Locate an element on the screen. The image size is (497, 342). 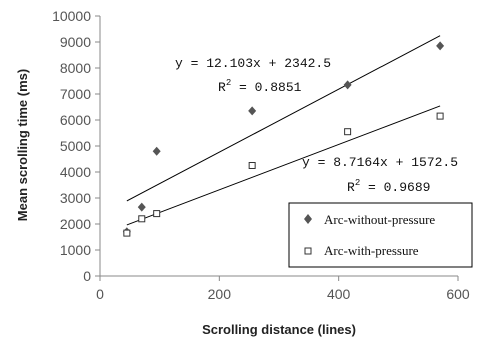
y-tick-label: 8000 is located at coordinates (75, 68).